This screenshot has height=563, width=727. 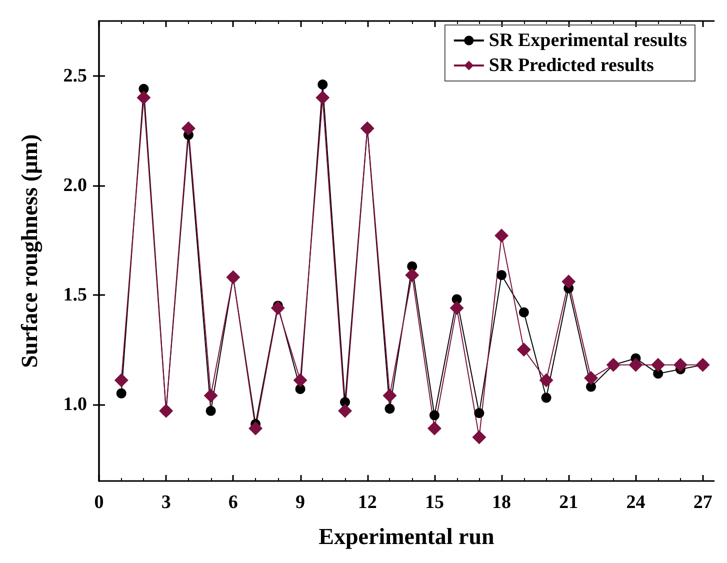 What do you see at coordinates (367, 502) in the screenshot?
I see `x-tick-label: 12` at bounding box center [367, 502].